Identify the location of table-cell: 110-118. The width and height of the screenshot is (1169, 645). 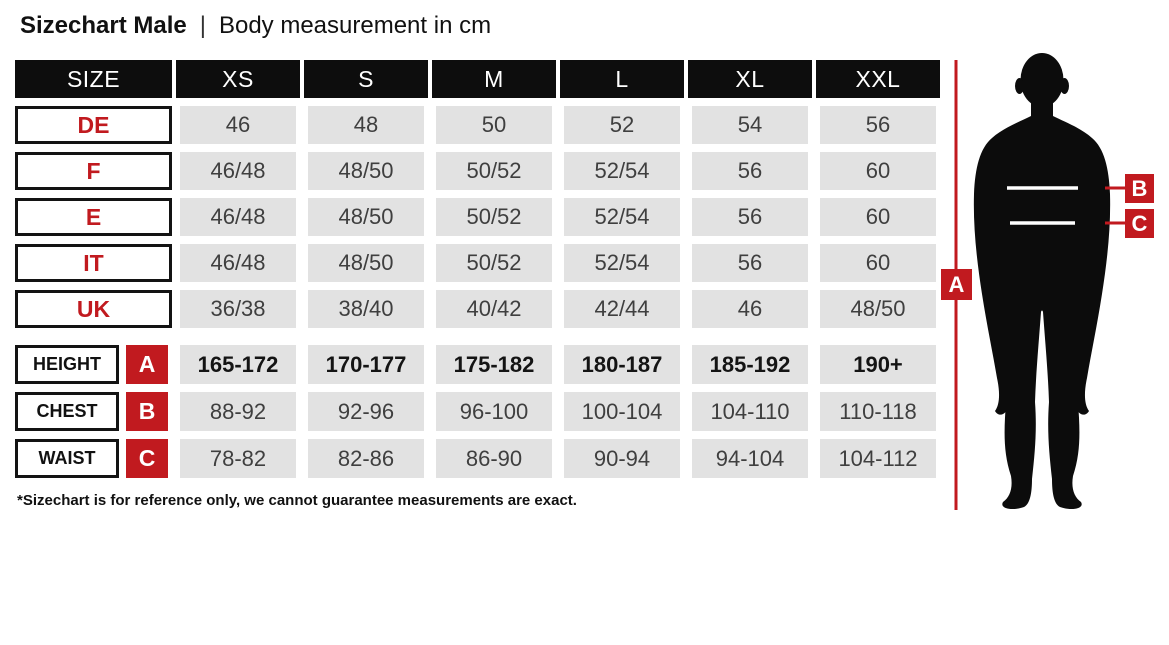
(878, 411).